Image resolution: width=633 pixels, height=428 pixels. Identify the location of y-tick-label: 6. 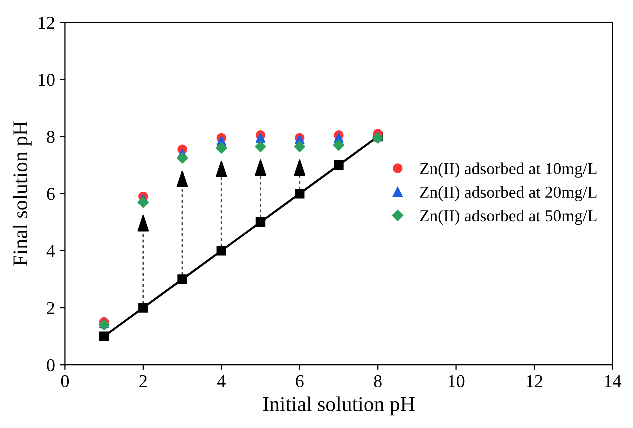
(51, 194).